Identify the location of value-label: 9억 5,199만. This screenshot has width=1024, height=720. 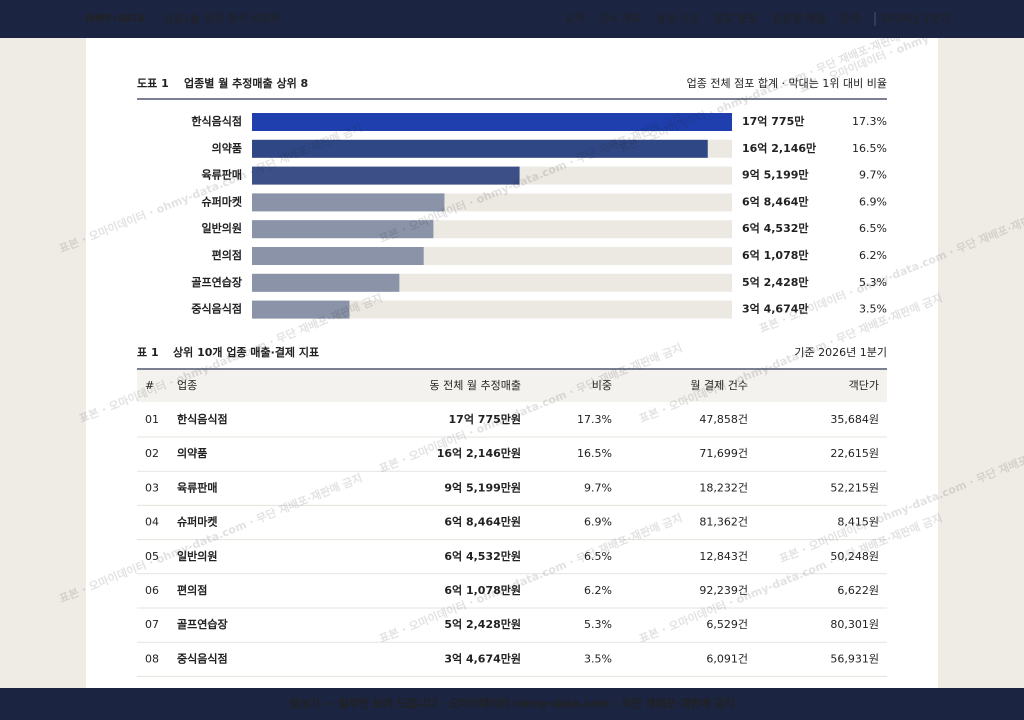
(775, 175).